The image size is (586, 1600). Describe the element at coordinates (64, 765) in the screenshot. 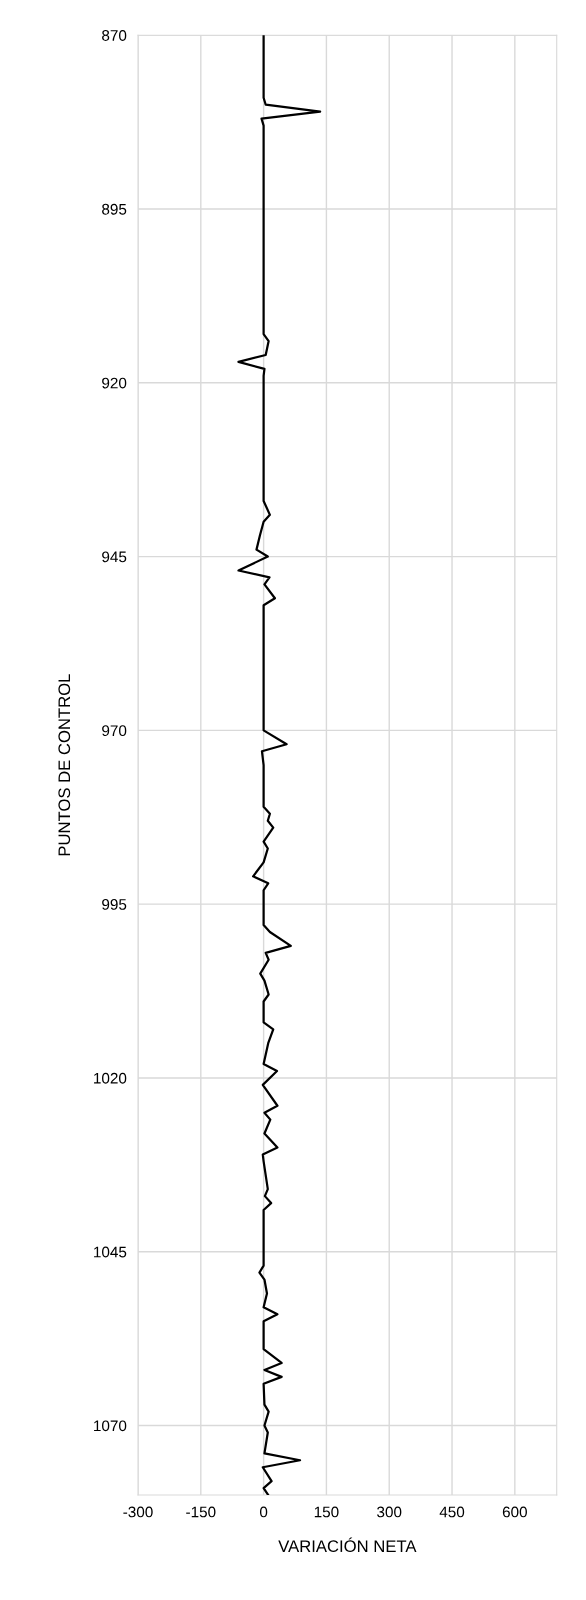

I see `y-axis-title: PUNTOS DE CONTROL` at that location.